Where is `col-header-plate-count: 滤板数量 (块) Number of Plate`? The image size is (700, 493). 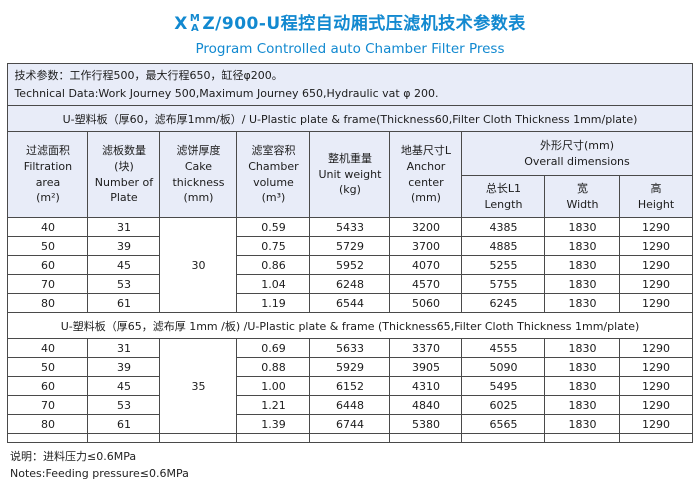 col-header-plate-count: 滤板数量 (块) Number of Plate is located at coordinates (124, 174).